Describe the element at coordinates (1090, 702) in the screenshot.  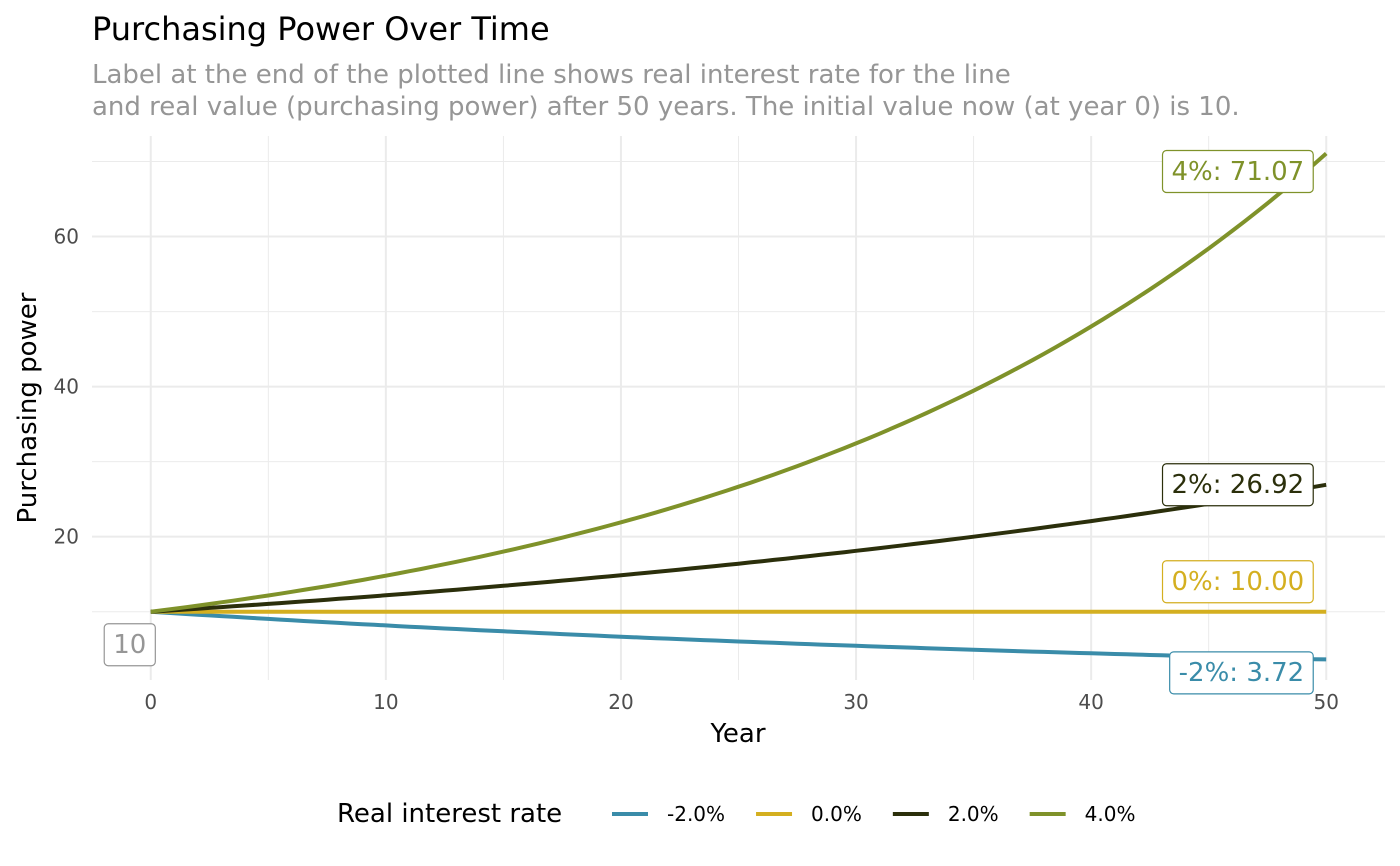
I see `x-tick-label: 40` at that location.